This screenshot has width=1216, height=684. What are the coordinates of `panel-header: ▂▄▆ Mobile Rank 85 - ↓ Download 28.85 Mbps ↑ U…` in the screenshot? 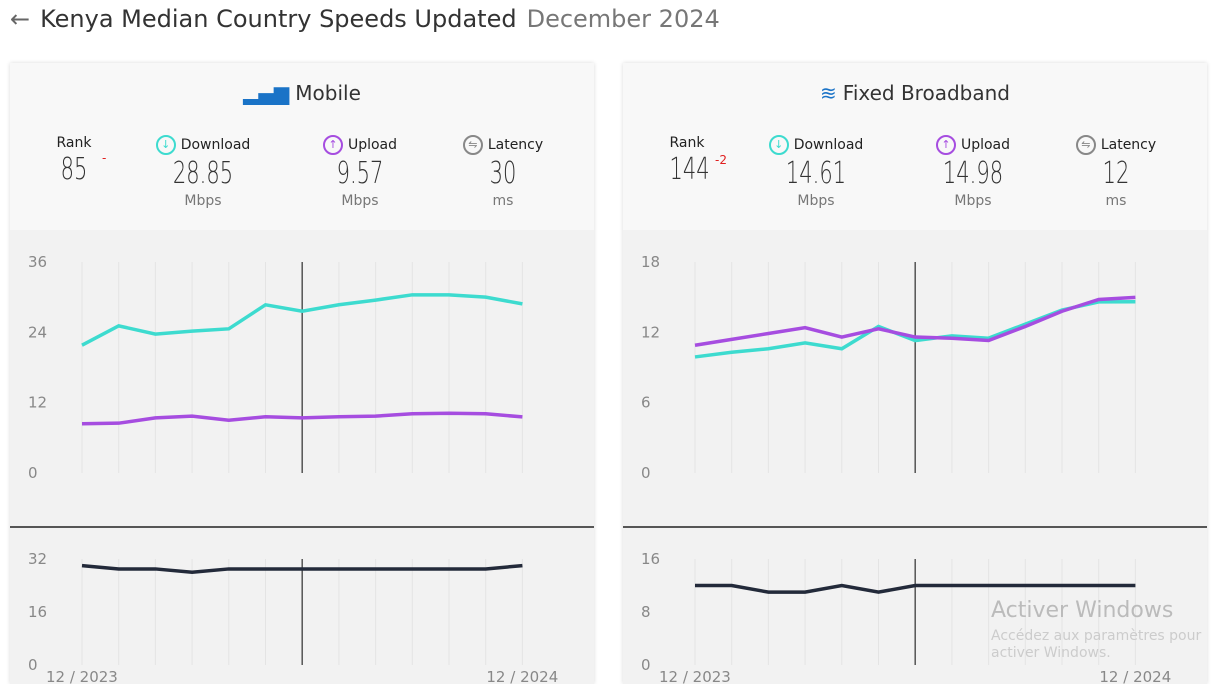 It's located at (302, 146).